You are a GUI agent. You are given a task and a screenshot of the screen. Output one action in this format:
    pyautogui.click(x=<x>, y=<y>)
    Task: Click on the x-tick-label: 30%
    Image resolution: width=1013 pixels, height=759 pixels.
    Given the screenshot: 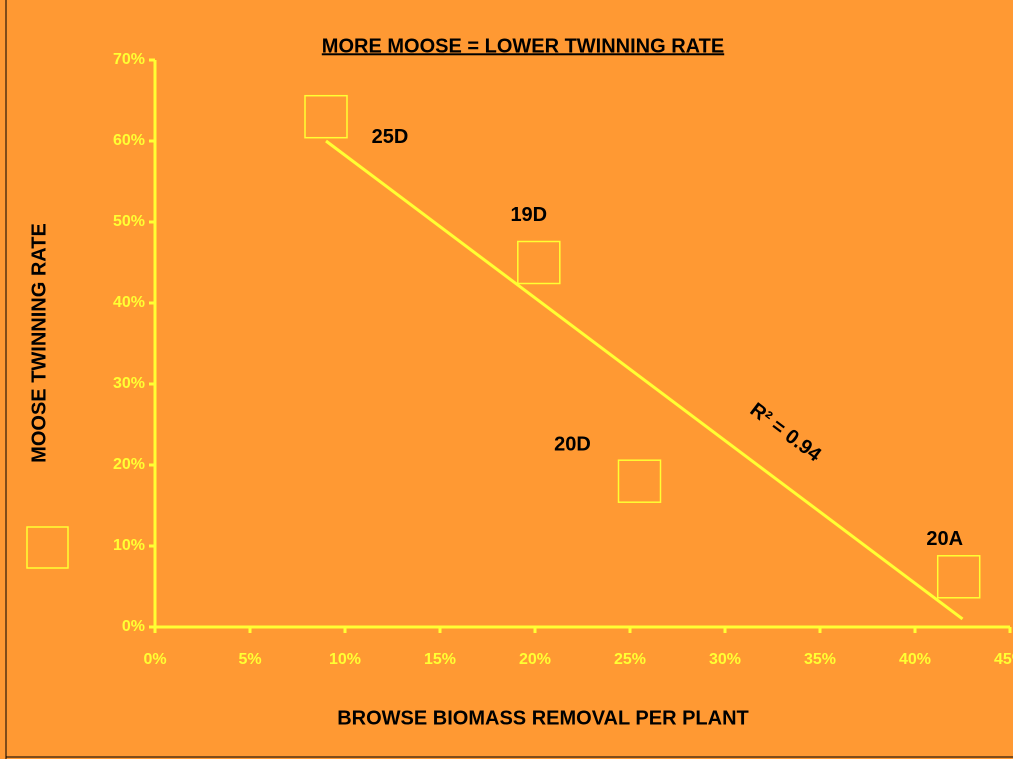 What is the action you would take?
    pyautogui.click(x=725, y=659)
    